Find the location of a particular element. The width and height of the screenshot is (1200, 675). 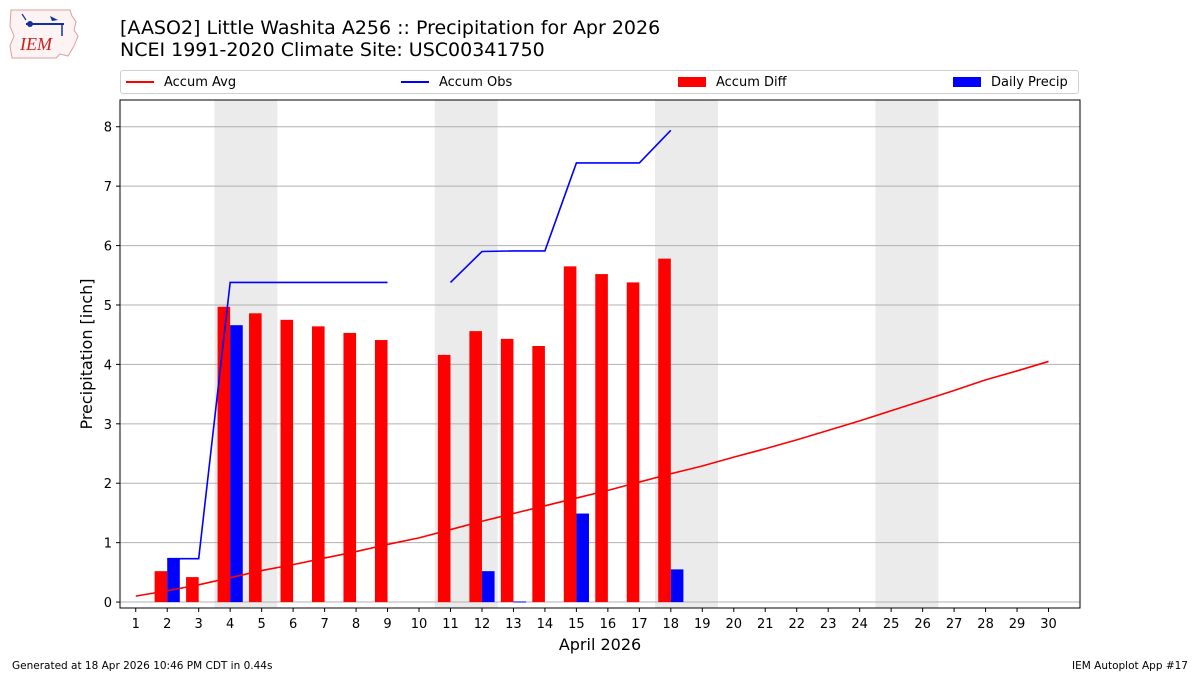

y-tick-label-5: 5 is located at coordinates (108, 306).